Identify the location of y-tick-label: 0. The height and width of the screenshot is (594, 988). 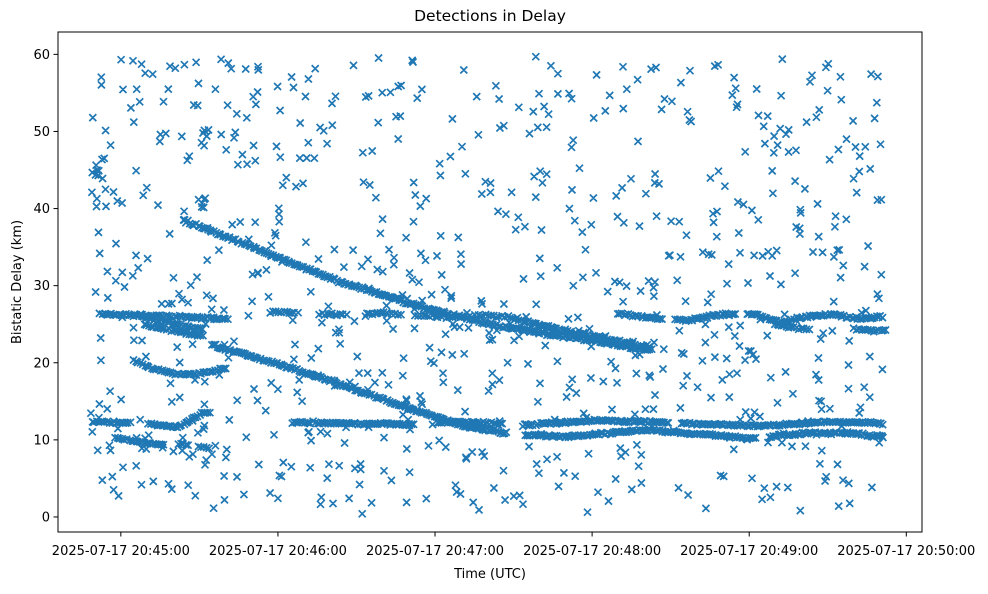
(46, 517).